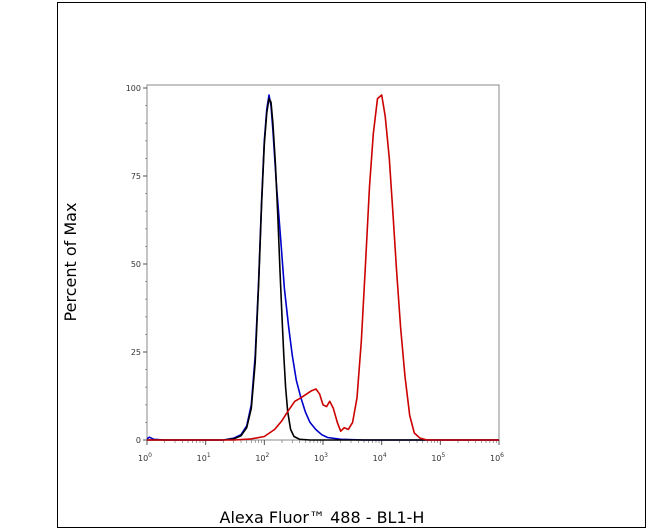  I want to click on x-tick-label: 10³, so click(321, 457).